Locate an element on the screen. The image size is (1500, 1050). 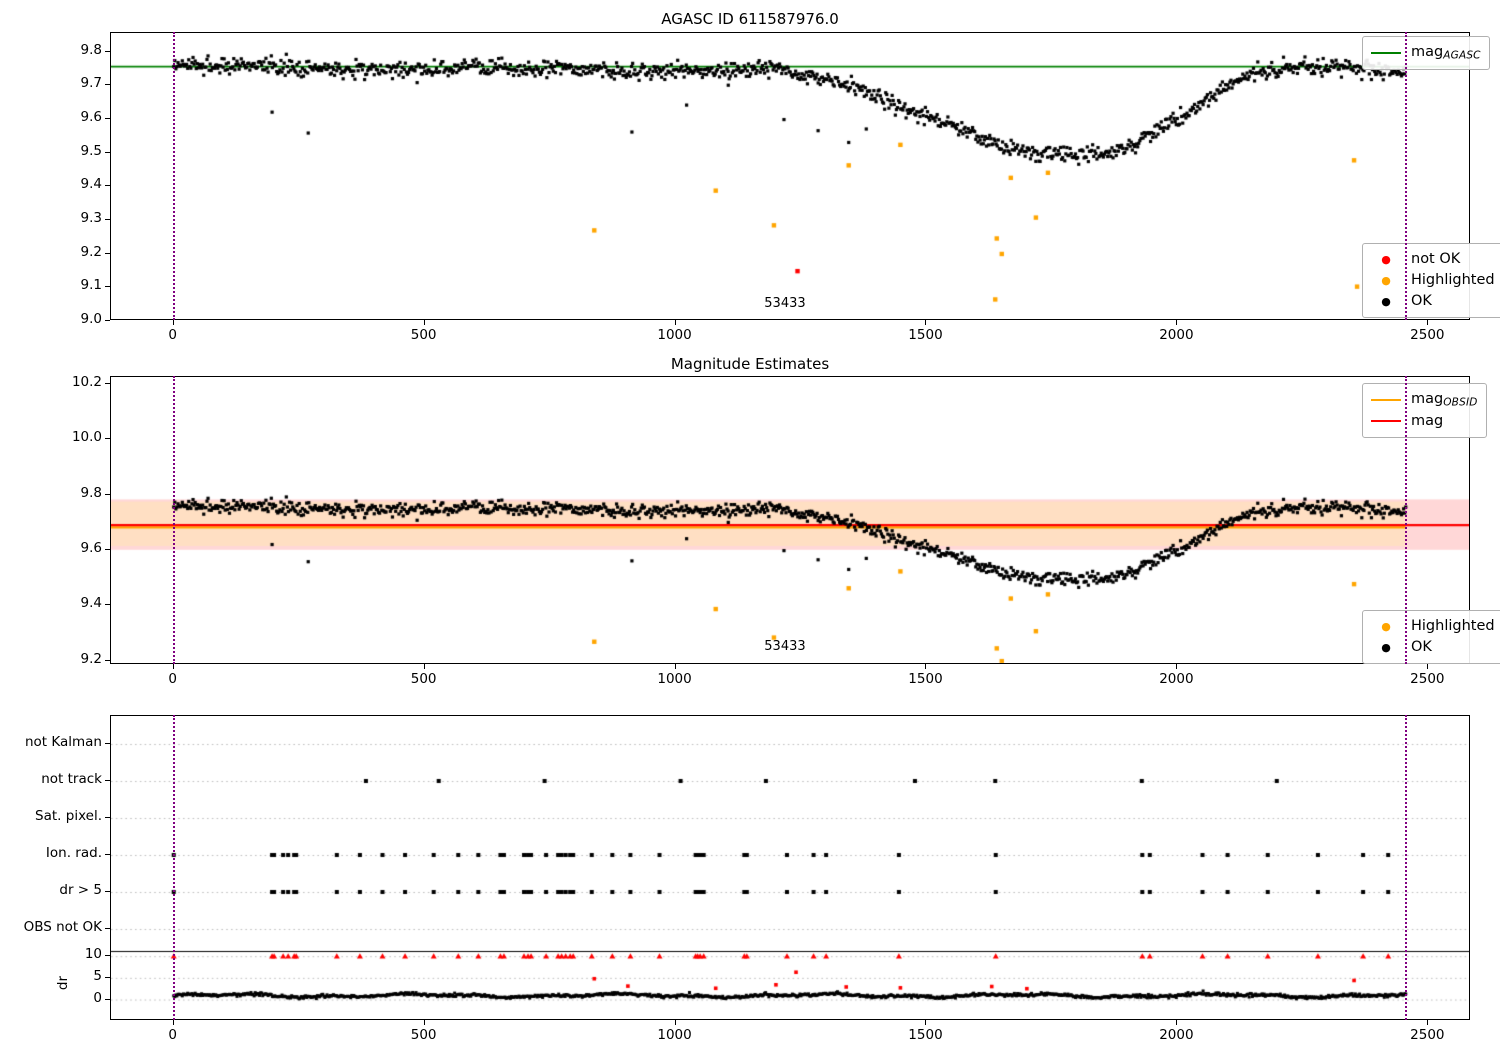
legend-item-not-ok: ● not OK is located at coordinates (1433, 259).